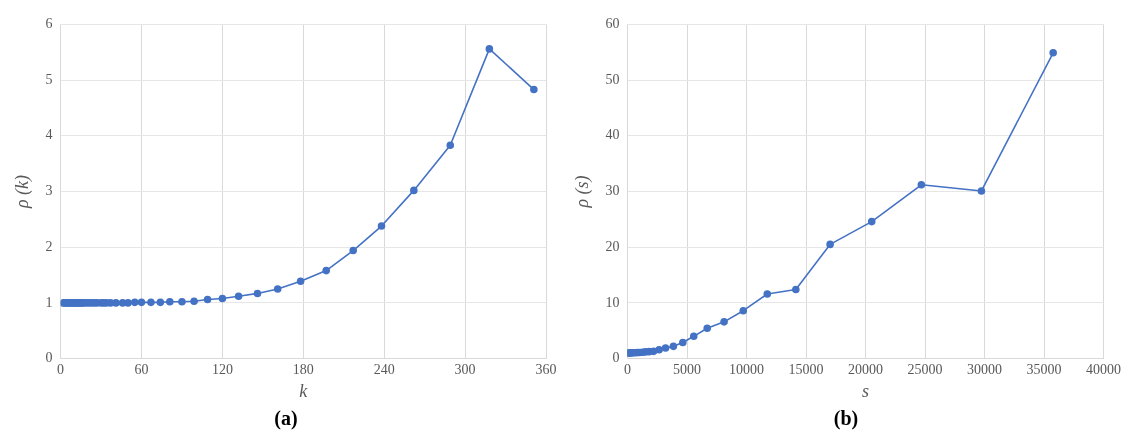 This screenshot has width=1132, height=446. Describe the element at coordinates (303, 369) in the screenshot. I see `x-tick-label: 180` at that location.